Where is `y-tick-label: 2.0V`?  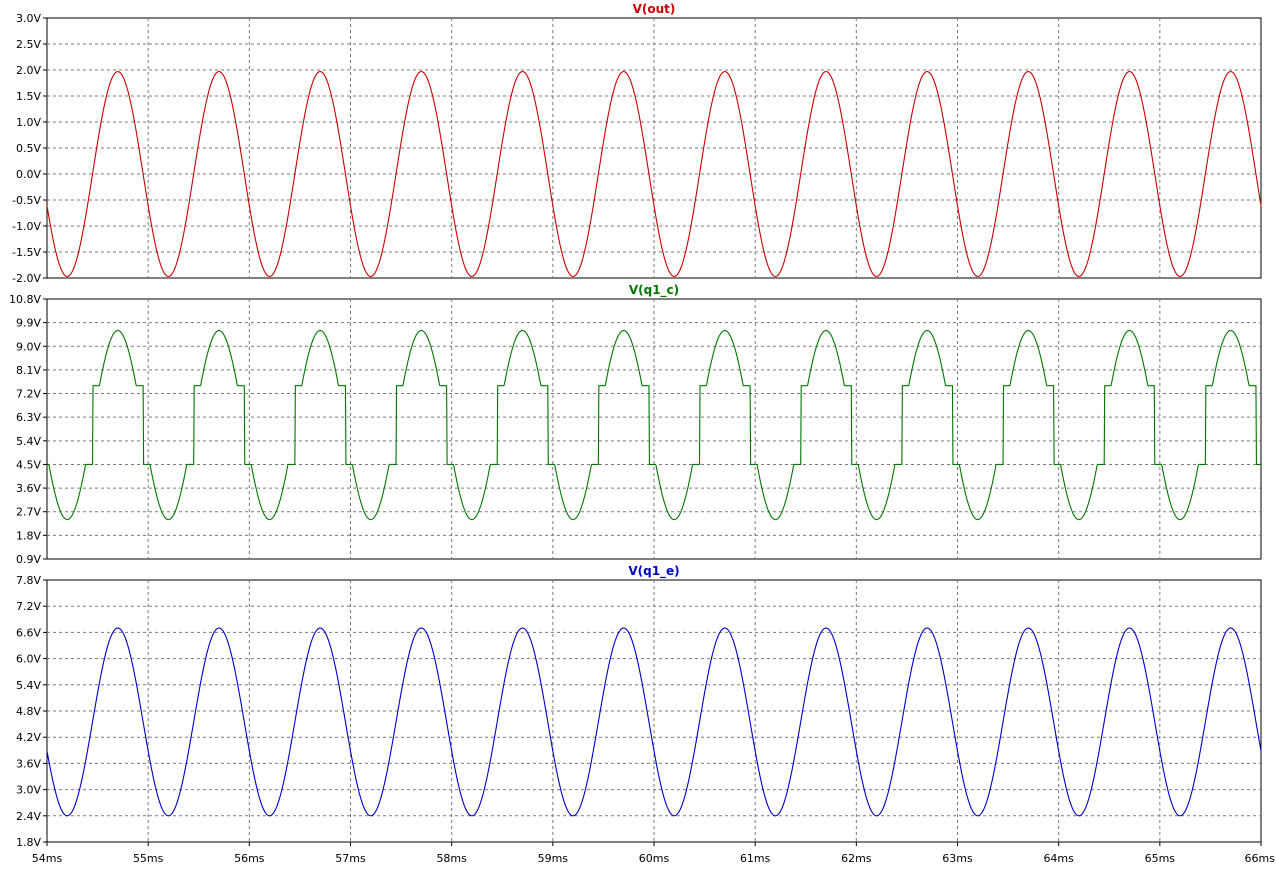
y-tick-label: 2.0V is located at coordinates (28, 70).